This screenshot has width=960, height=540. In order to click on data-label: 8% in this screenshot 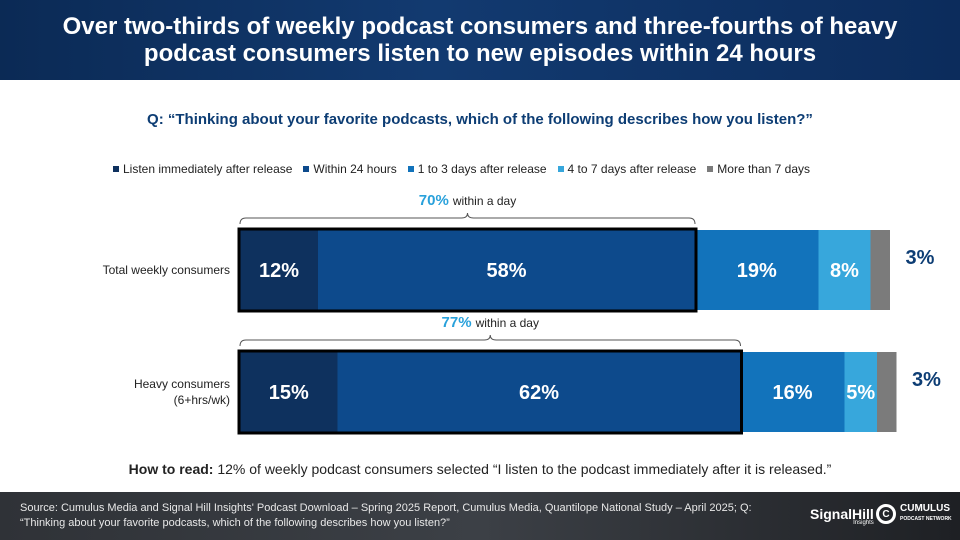, I will do `click(844, 271)`.